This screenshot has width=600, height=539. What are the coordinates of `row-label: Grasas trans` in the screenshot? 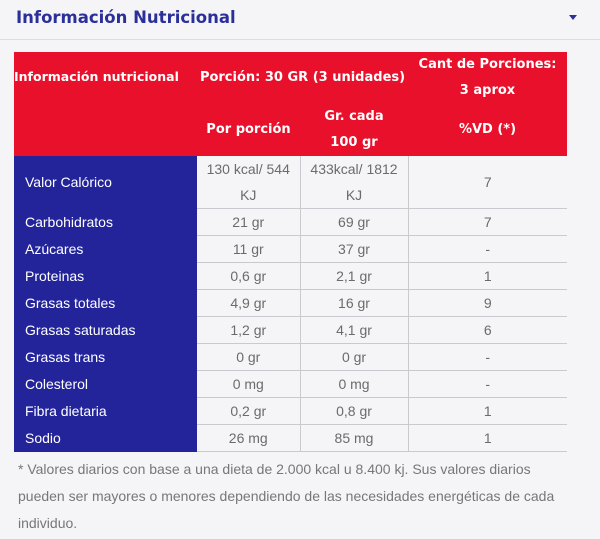 It's located at (105, 357).